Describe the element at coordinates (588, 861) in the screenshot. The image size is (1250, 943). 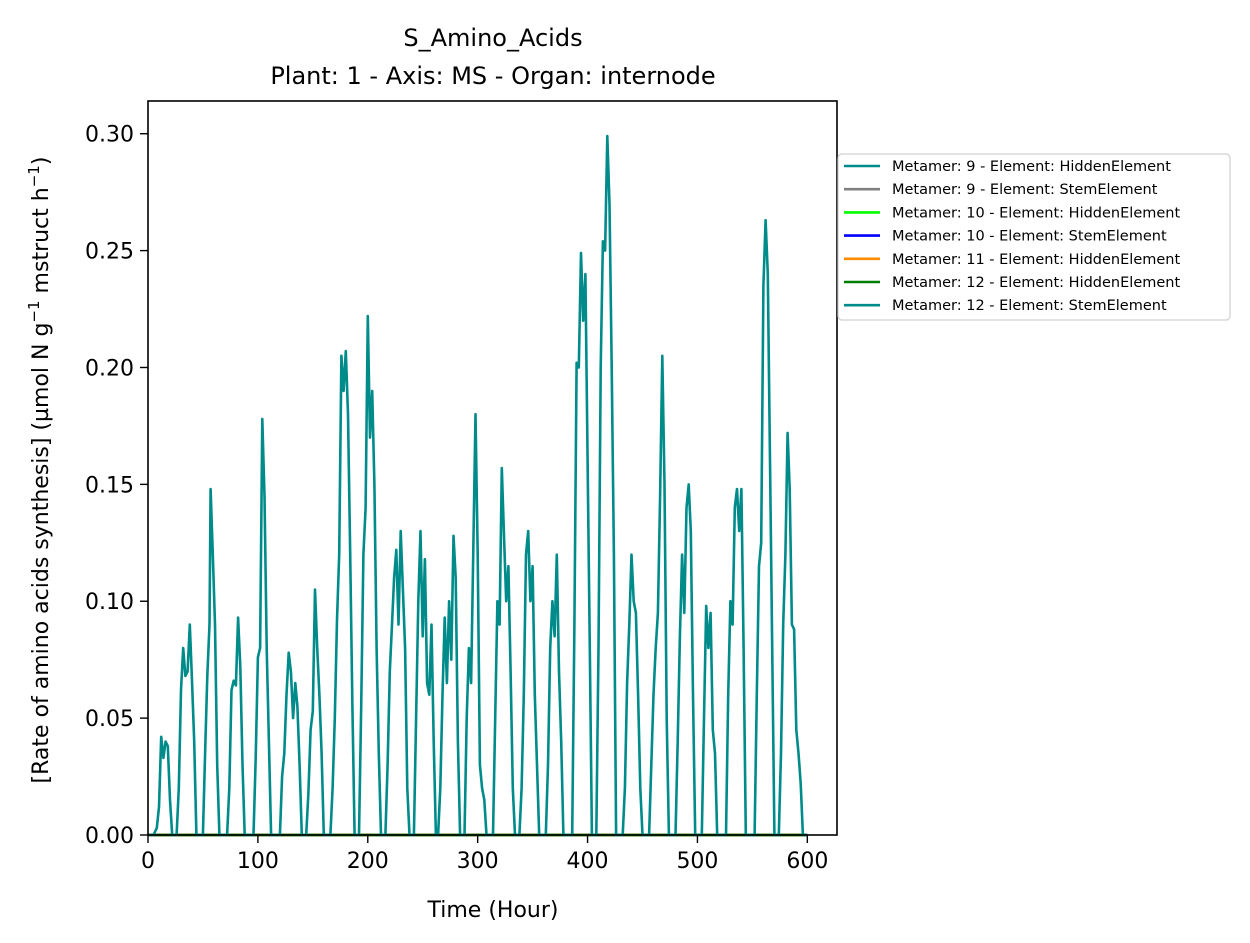
I see `x-tick-label: 400` at that location.